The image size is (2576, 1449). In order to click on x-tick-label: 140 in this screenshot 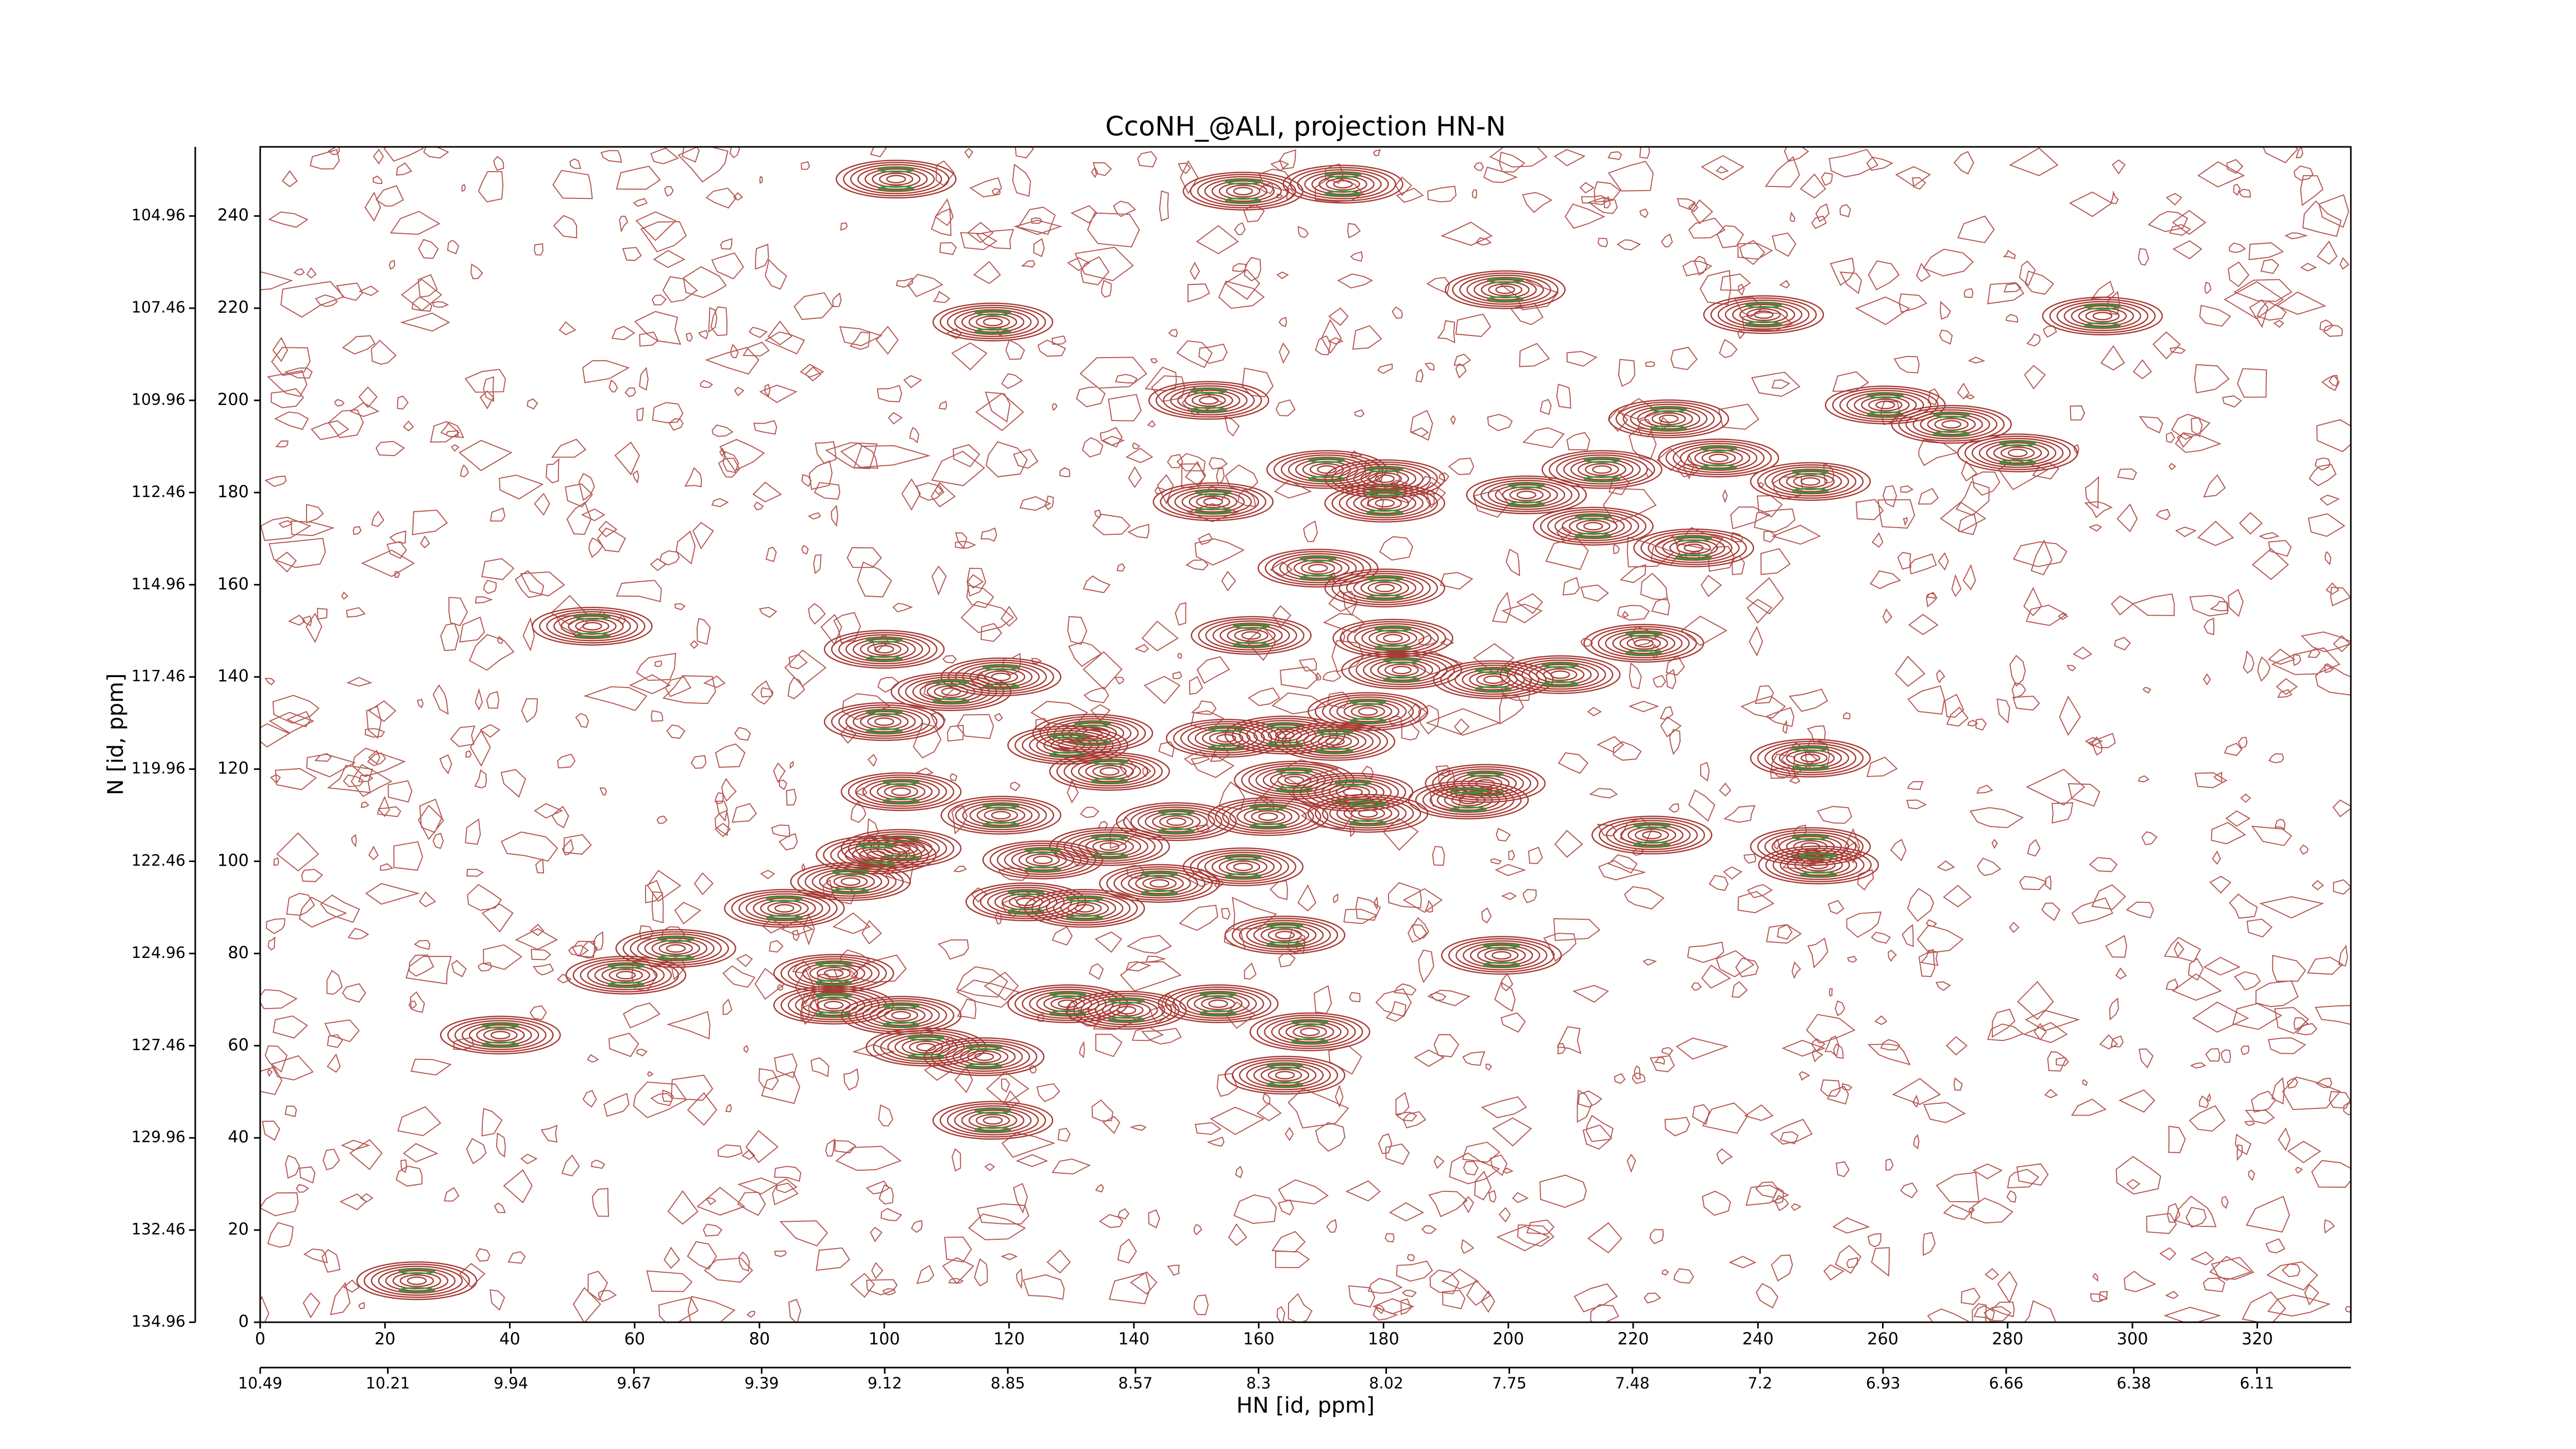, I will do `click(1133, 1339)`.